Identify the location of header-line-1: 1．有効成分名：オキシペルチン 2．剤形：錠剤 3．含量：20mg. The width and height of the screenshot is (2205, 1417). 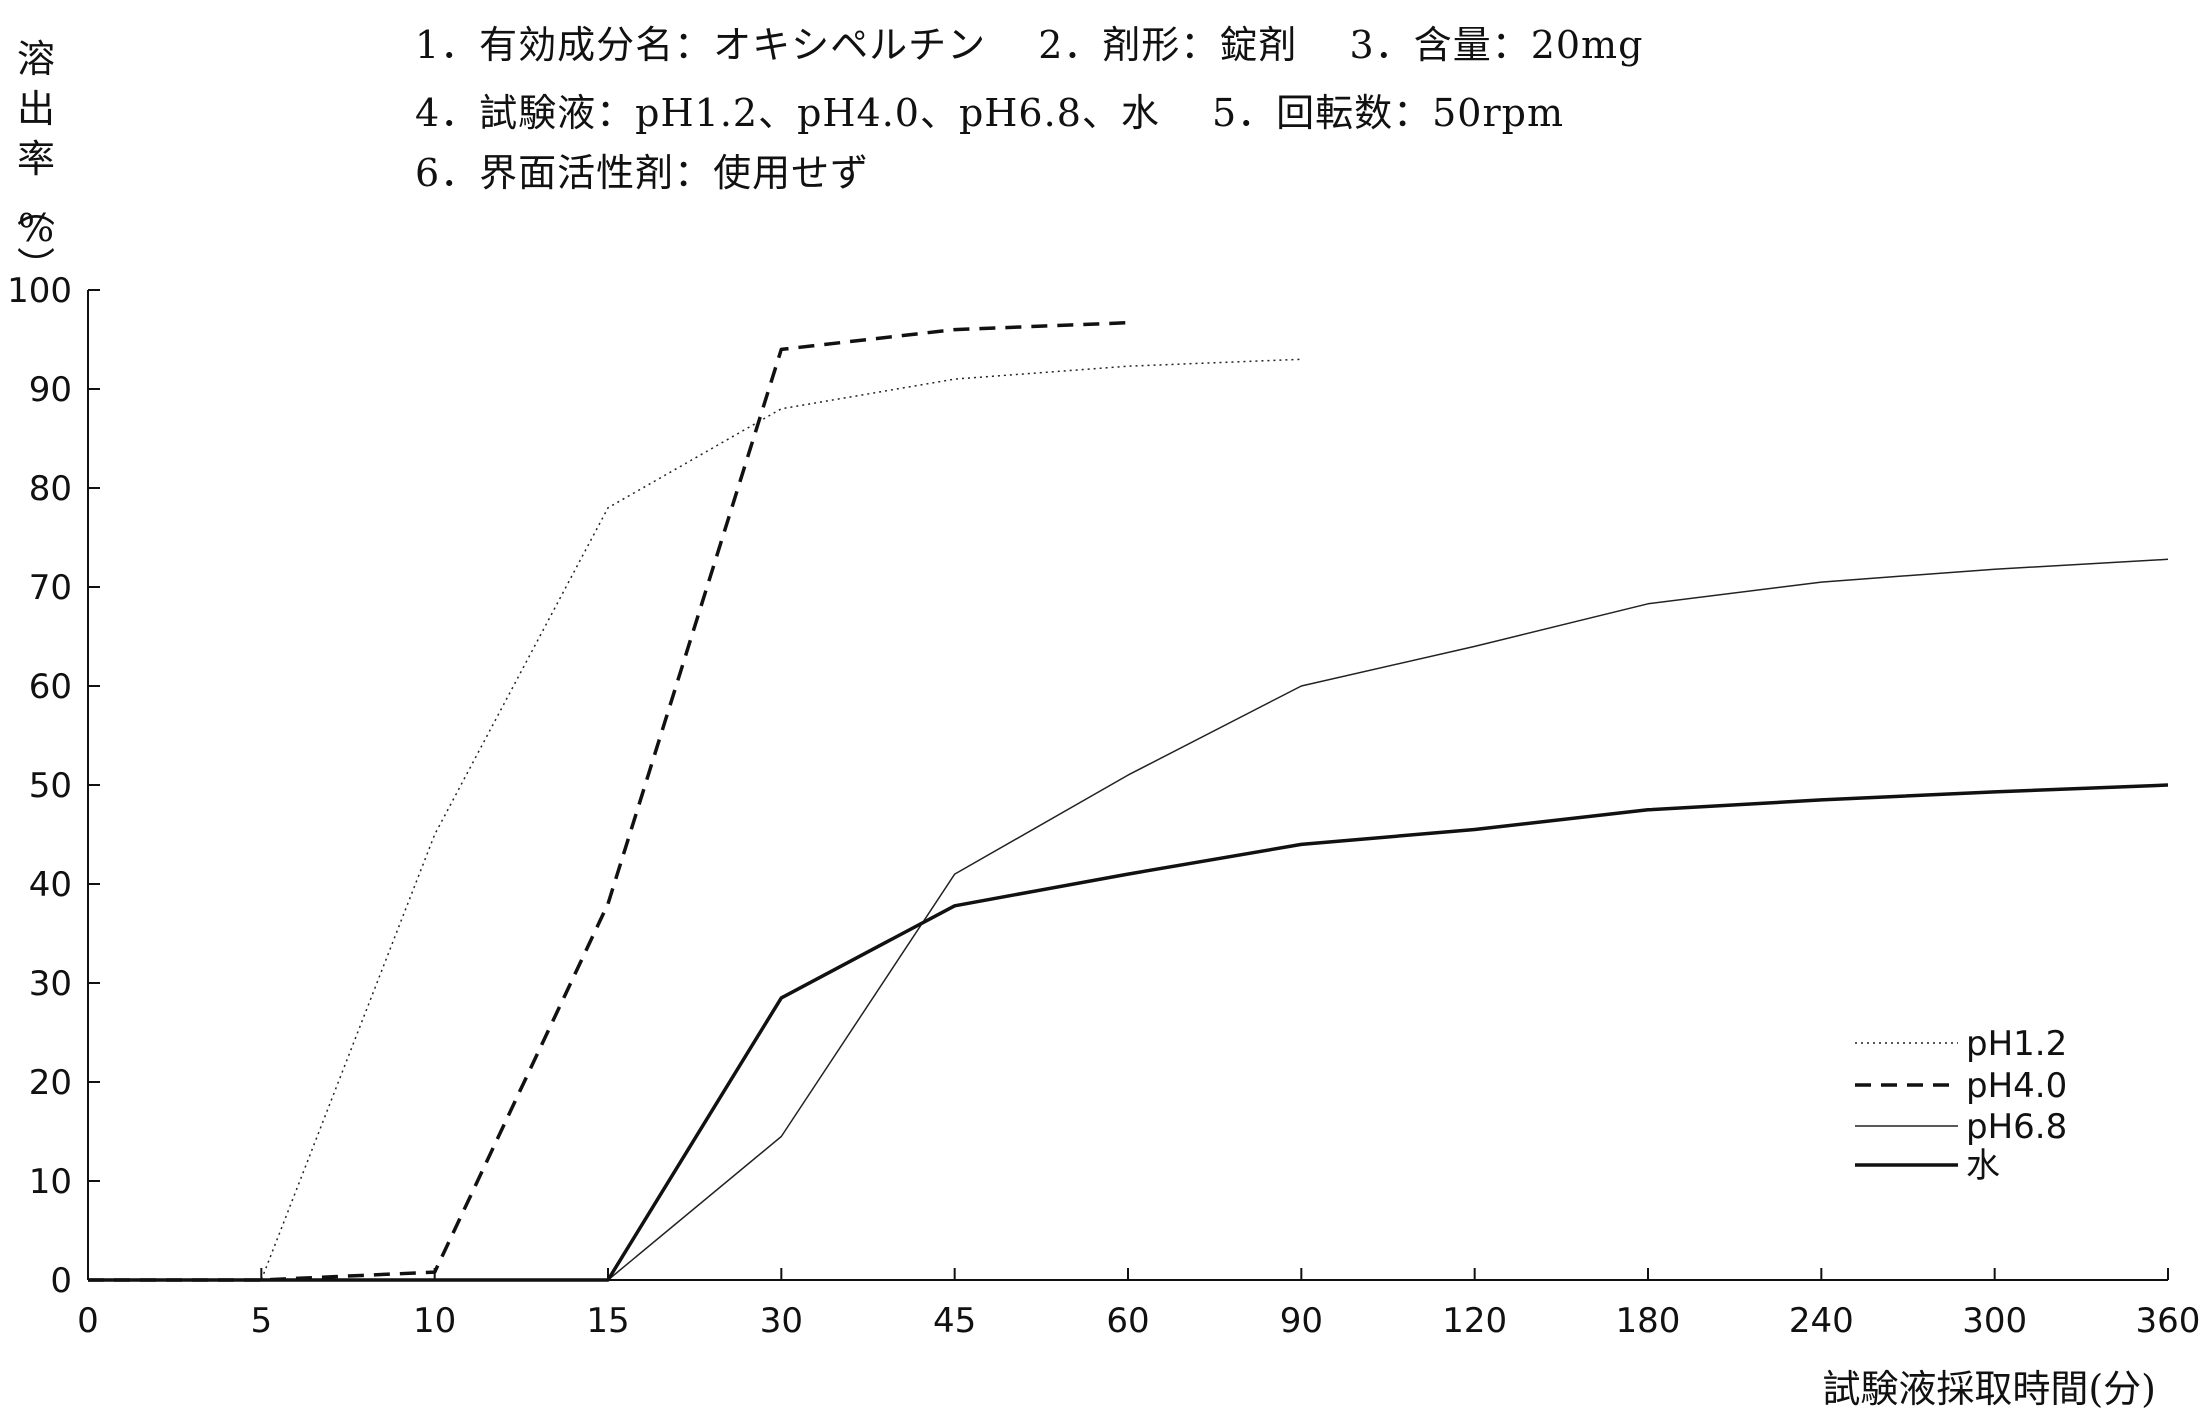
(1029, 45).